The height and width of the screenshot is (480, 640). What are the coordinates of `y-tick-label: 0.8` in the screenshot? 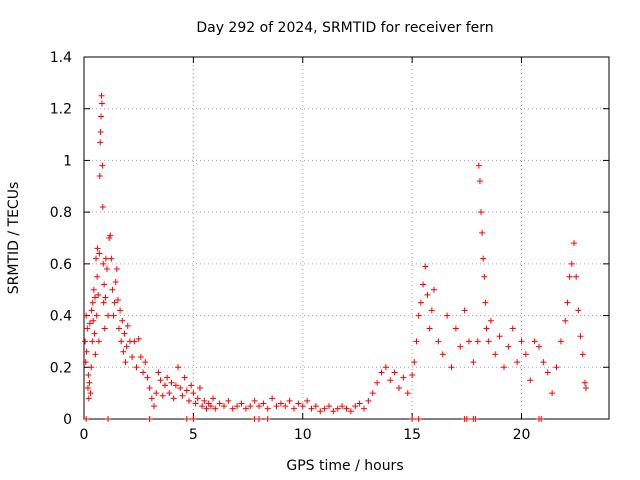 It's located at (61, 213).